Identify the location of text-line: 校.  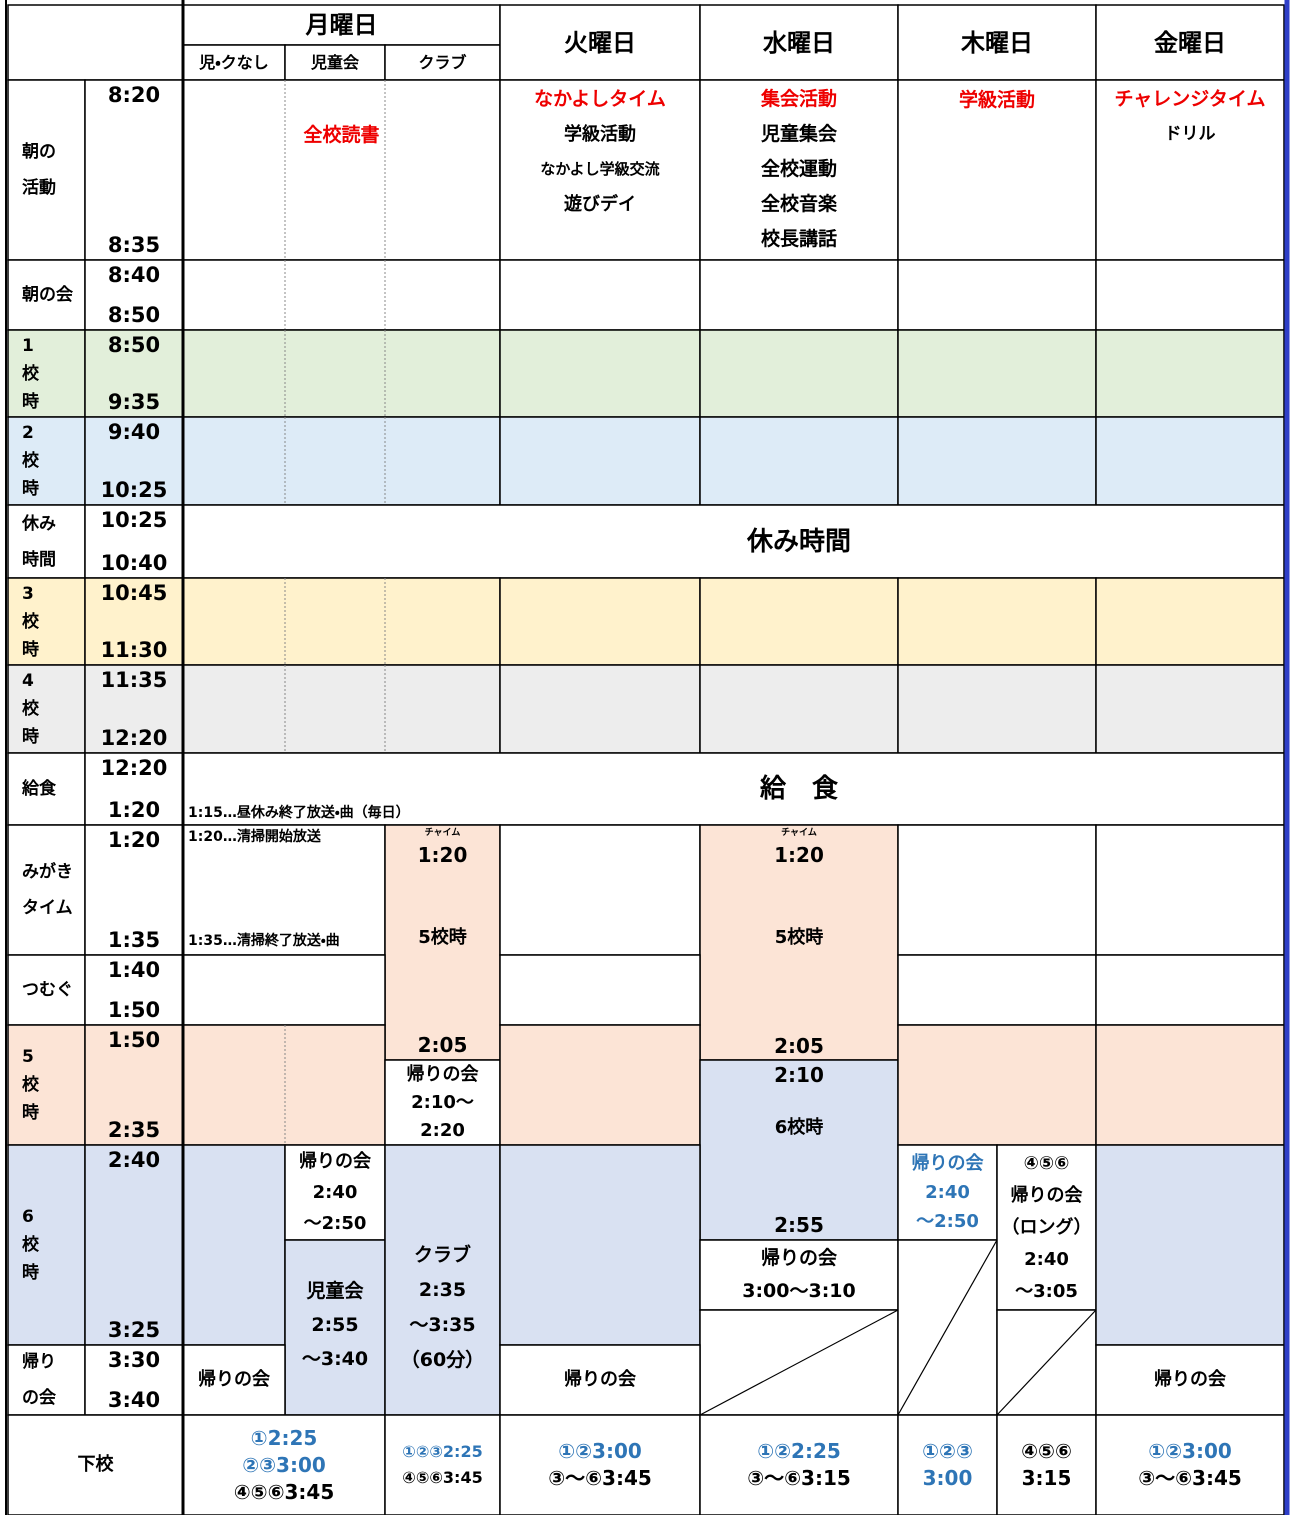
(30, 621).